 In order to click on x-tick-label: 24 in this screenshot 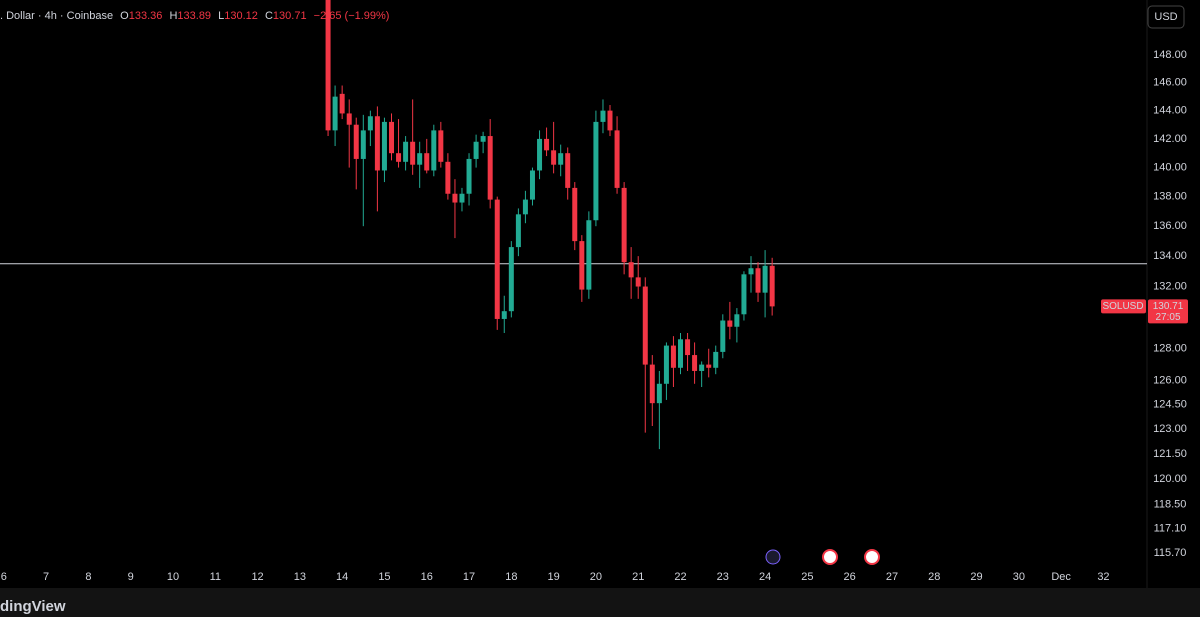, I will do `click(765, 577)`.